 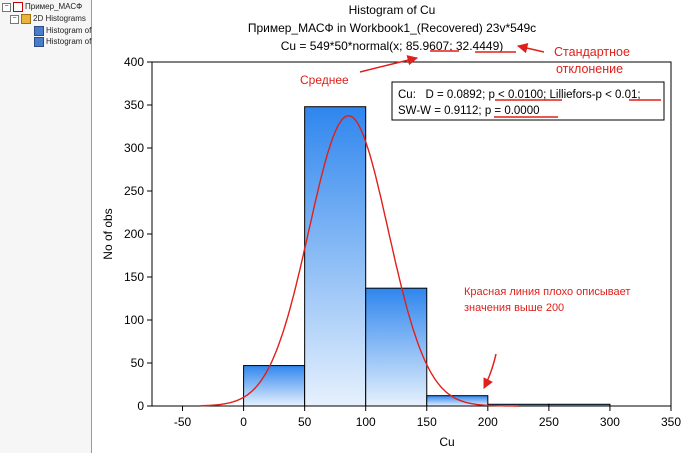 What do you see at coordinates (134, 191) in the screenshot?
I see `y-tick-label: 250` at bounding box center [134, 191].